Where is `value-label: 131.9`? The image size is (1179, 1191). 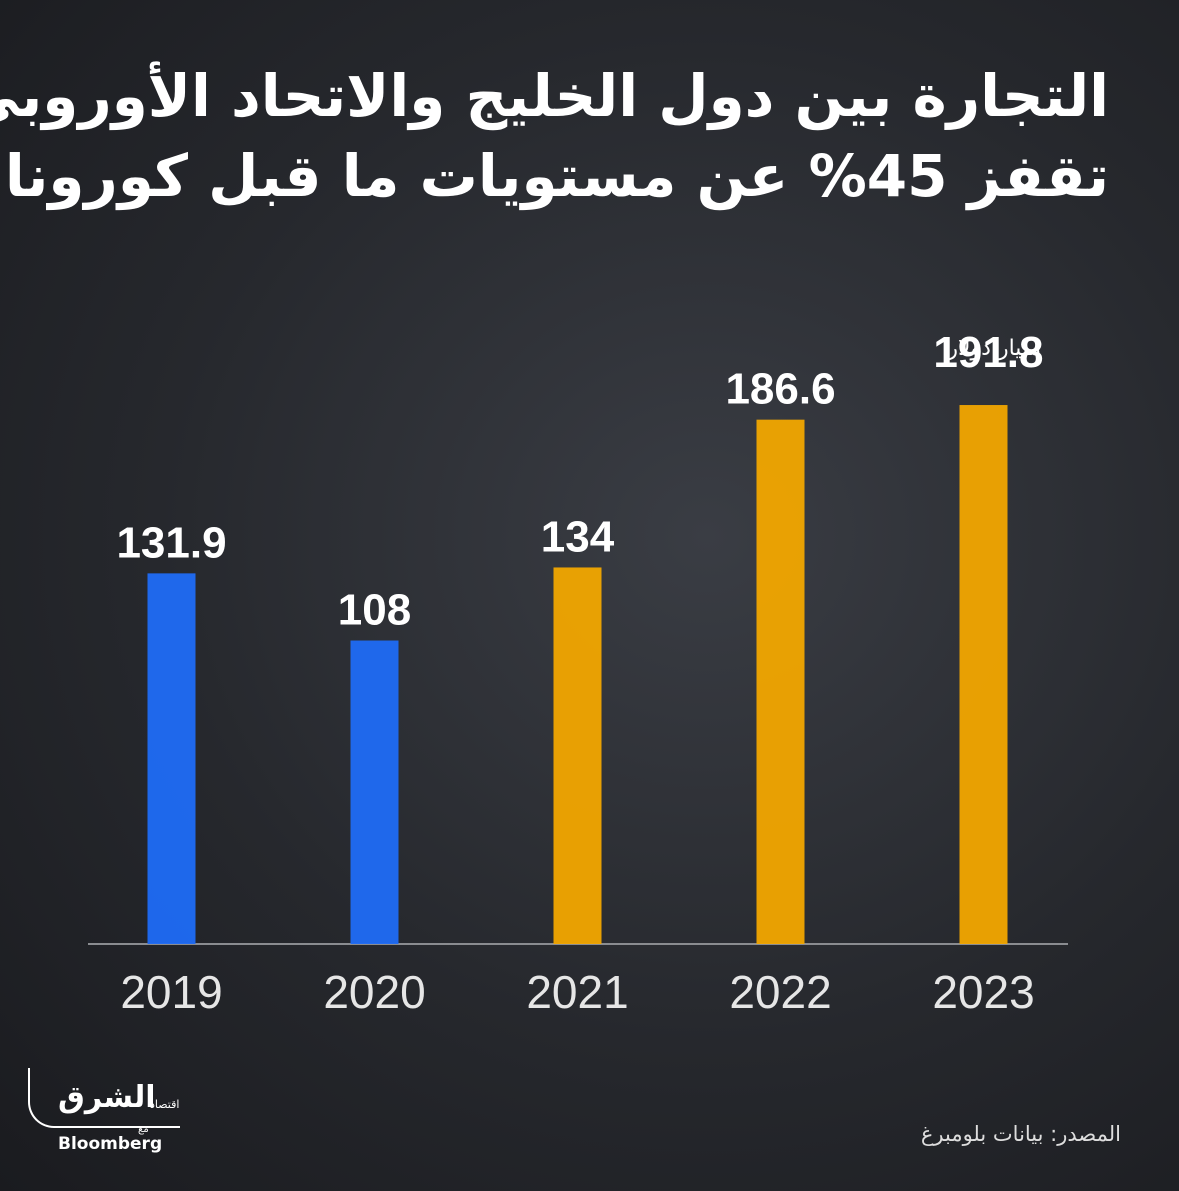 value-label: 131.9 is located at coordinates (171, 542).